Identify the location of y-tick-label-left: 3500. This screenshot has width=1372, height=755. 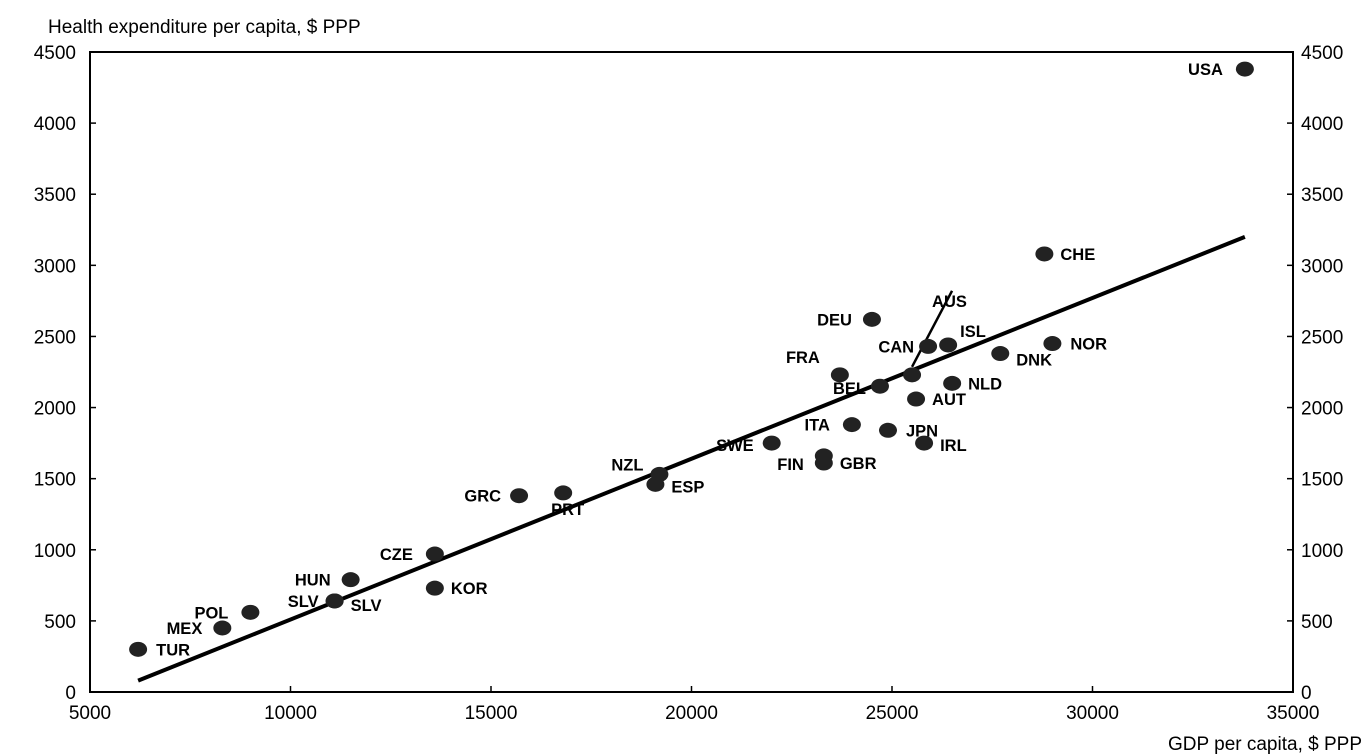
(55, 195).